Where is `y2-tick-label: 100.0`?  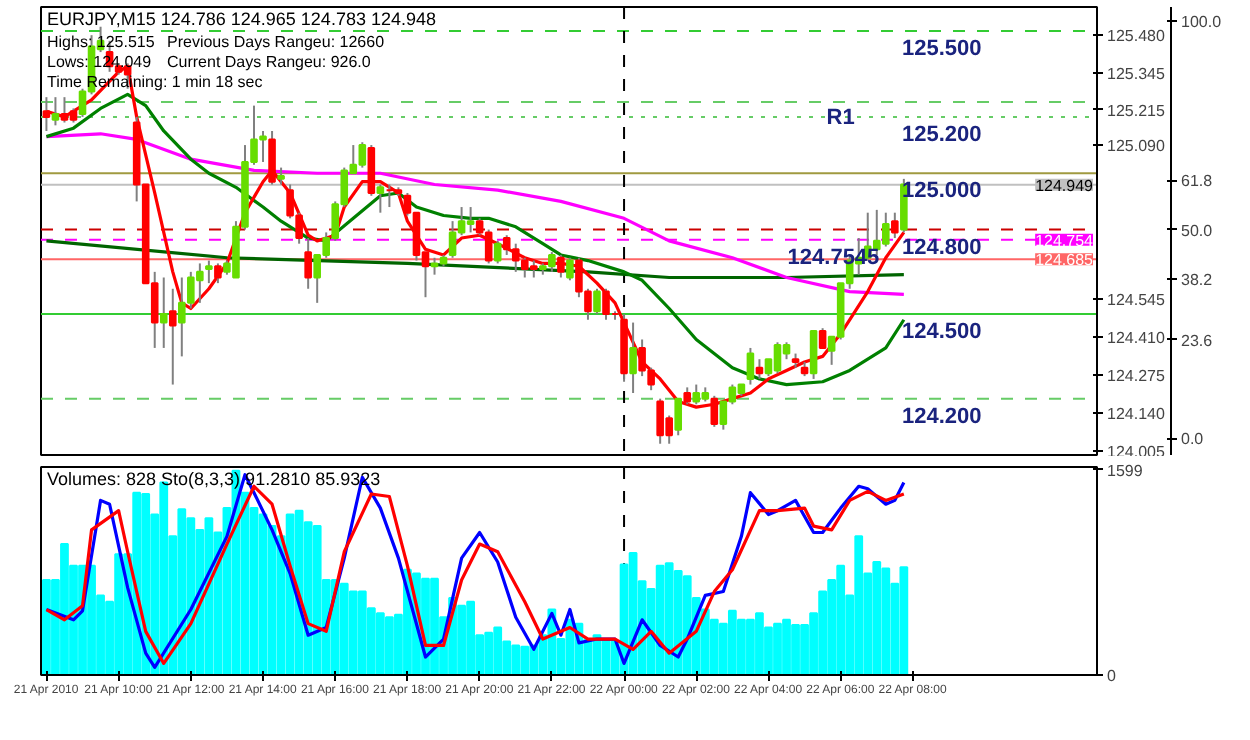
y2-tick-label: 100.0 is located at coordinates (1202, 22).